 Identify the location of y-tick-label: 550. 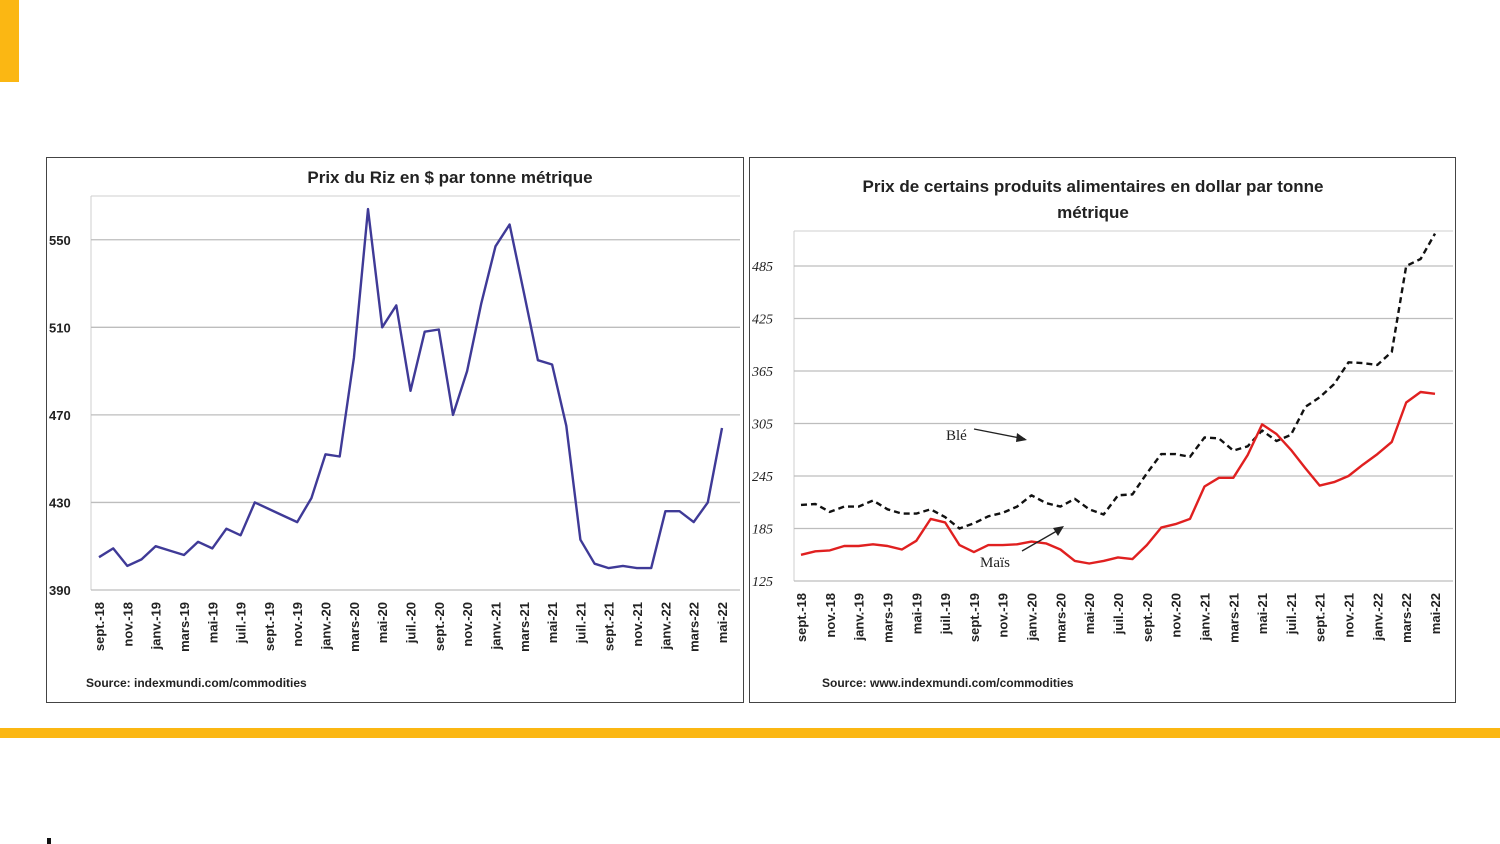
(60, 240).